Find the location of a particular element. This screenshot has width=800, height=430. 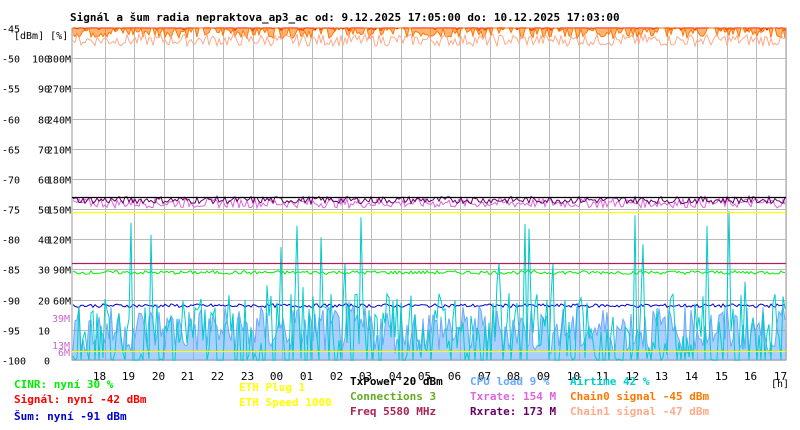

y-tick-label-dbm: -50 is located at coordinates (11, 60).